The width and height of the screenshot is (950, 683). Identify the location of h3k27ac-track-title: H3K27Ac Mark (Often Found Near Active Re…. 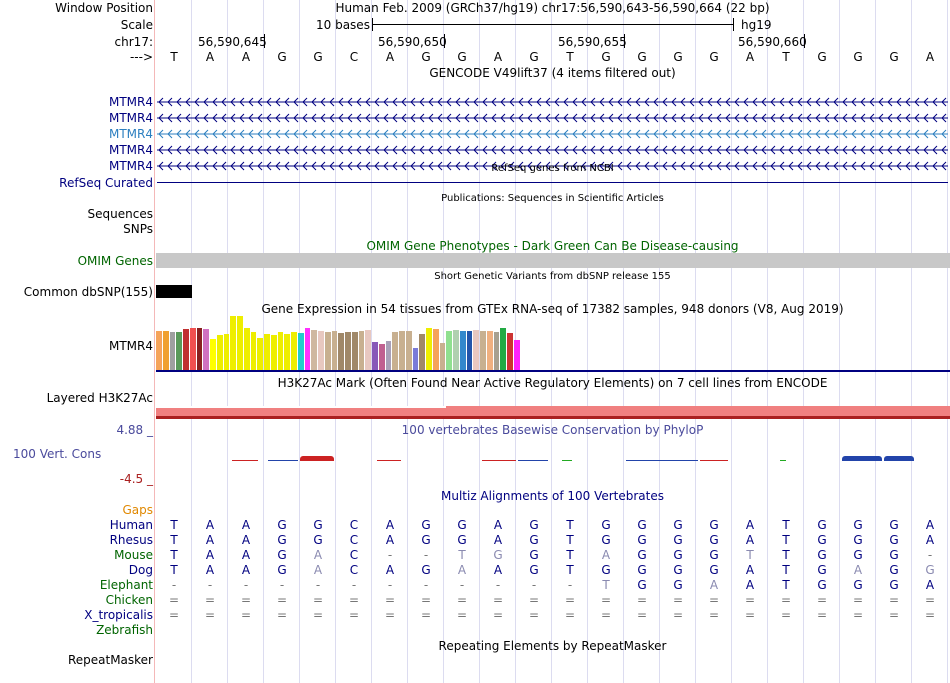
(552, 383).